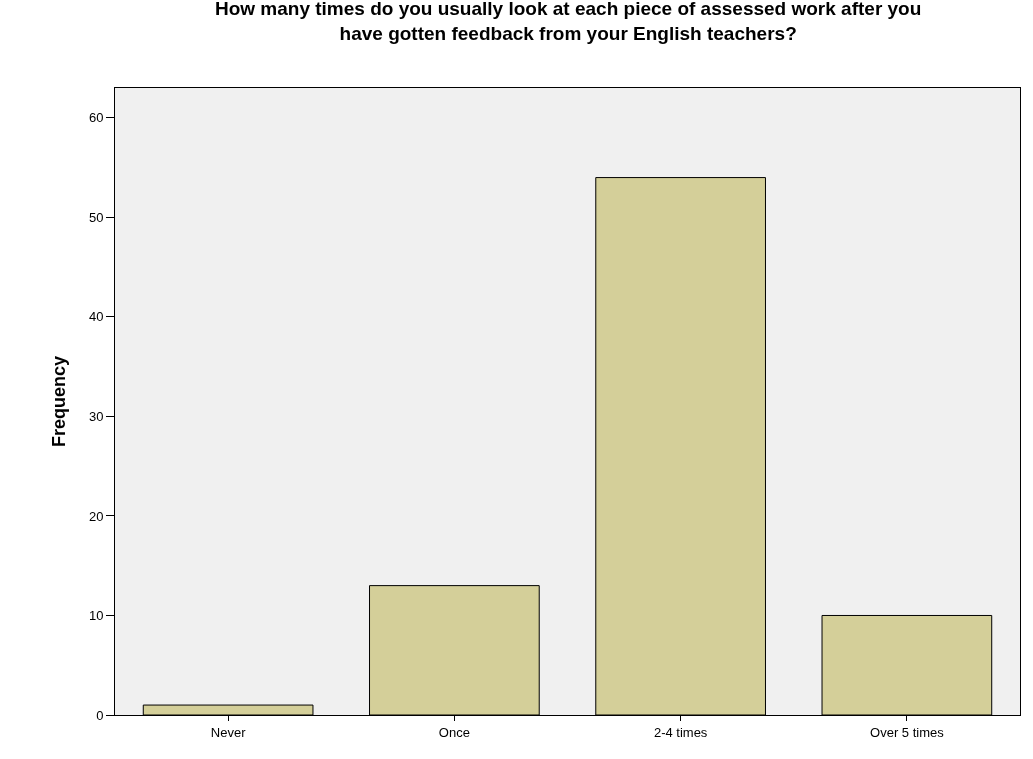 Image resolution: width=1033 pixels, height=759 pixels. I want to click on y-tick-label: 10, so click(96, 616).